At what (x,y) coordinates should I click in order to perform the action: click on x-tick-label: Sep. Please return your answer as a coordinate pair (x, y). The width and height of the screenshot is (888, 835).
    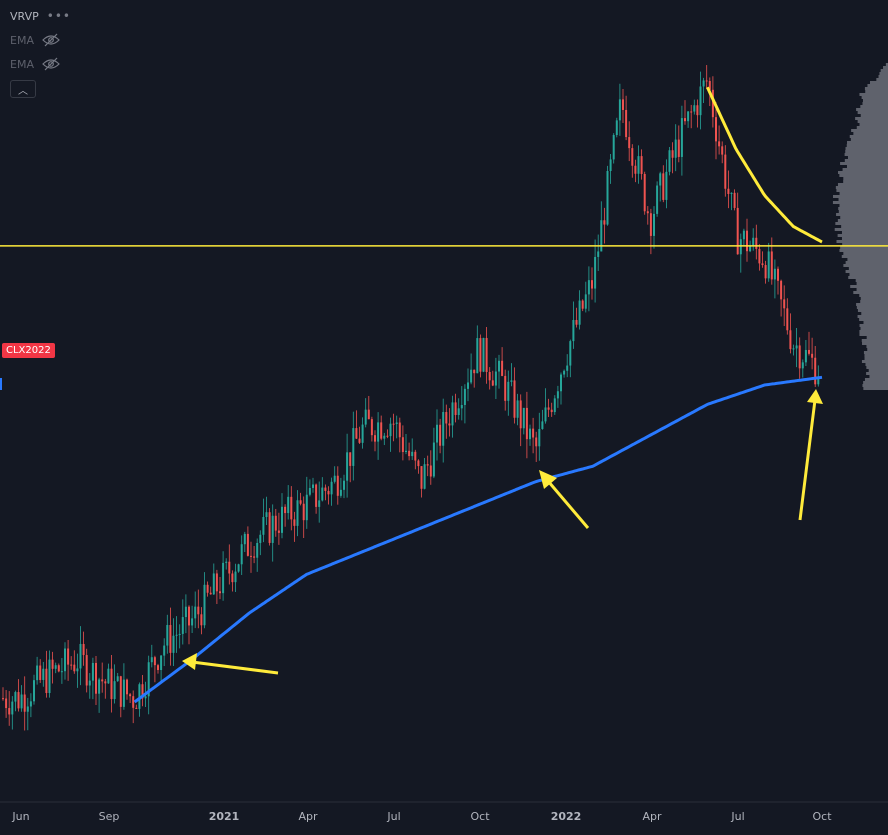
    Looking at the image, I should click on (109, 816).